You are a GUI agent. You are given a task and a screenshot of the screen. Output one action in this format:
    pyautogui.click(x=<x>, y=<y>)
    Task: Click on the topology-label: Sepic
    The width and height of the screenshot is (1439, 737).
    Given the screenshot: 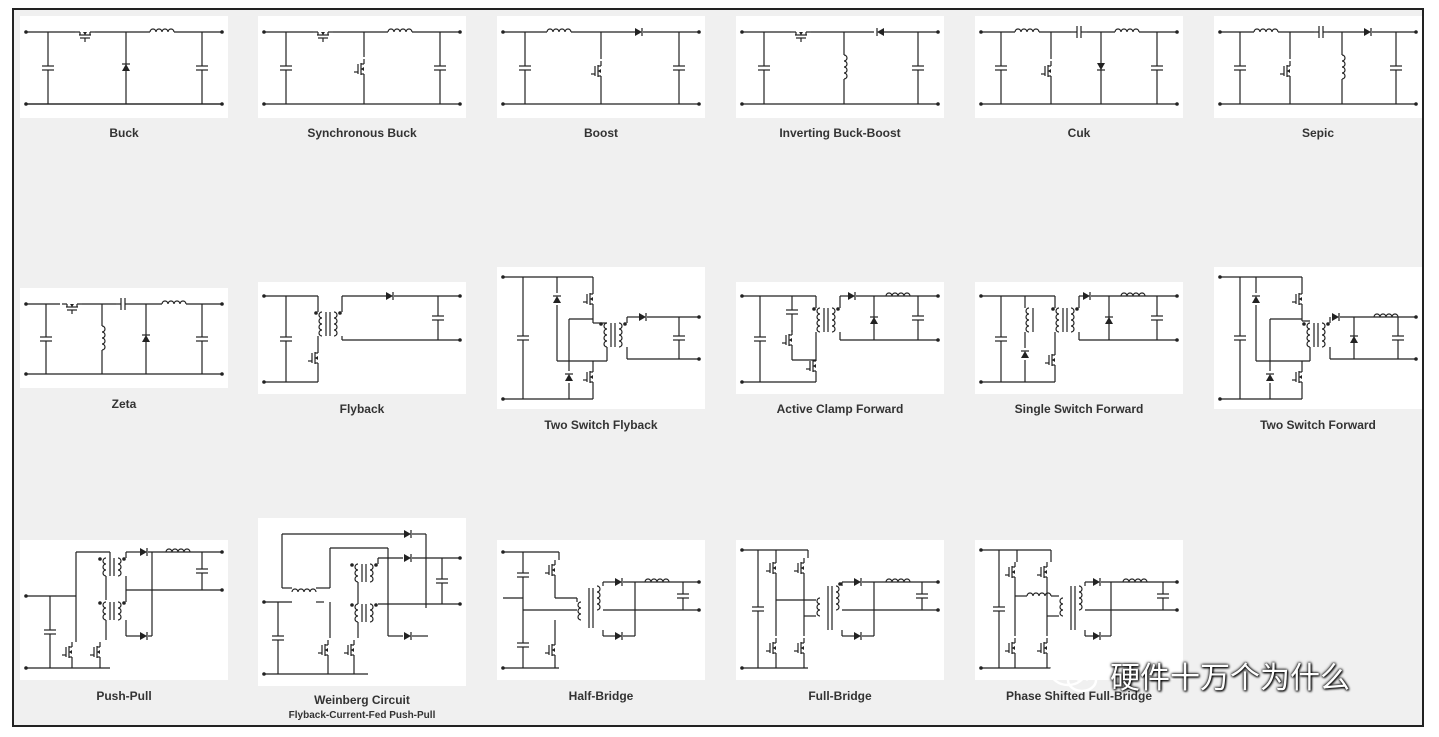 What is the action you would take?
    pyautogui.click(x=1317, y=133)
    